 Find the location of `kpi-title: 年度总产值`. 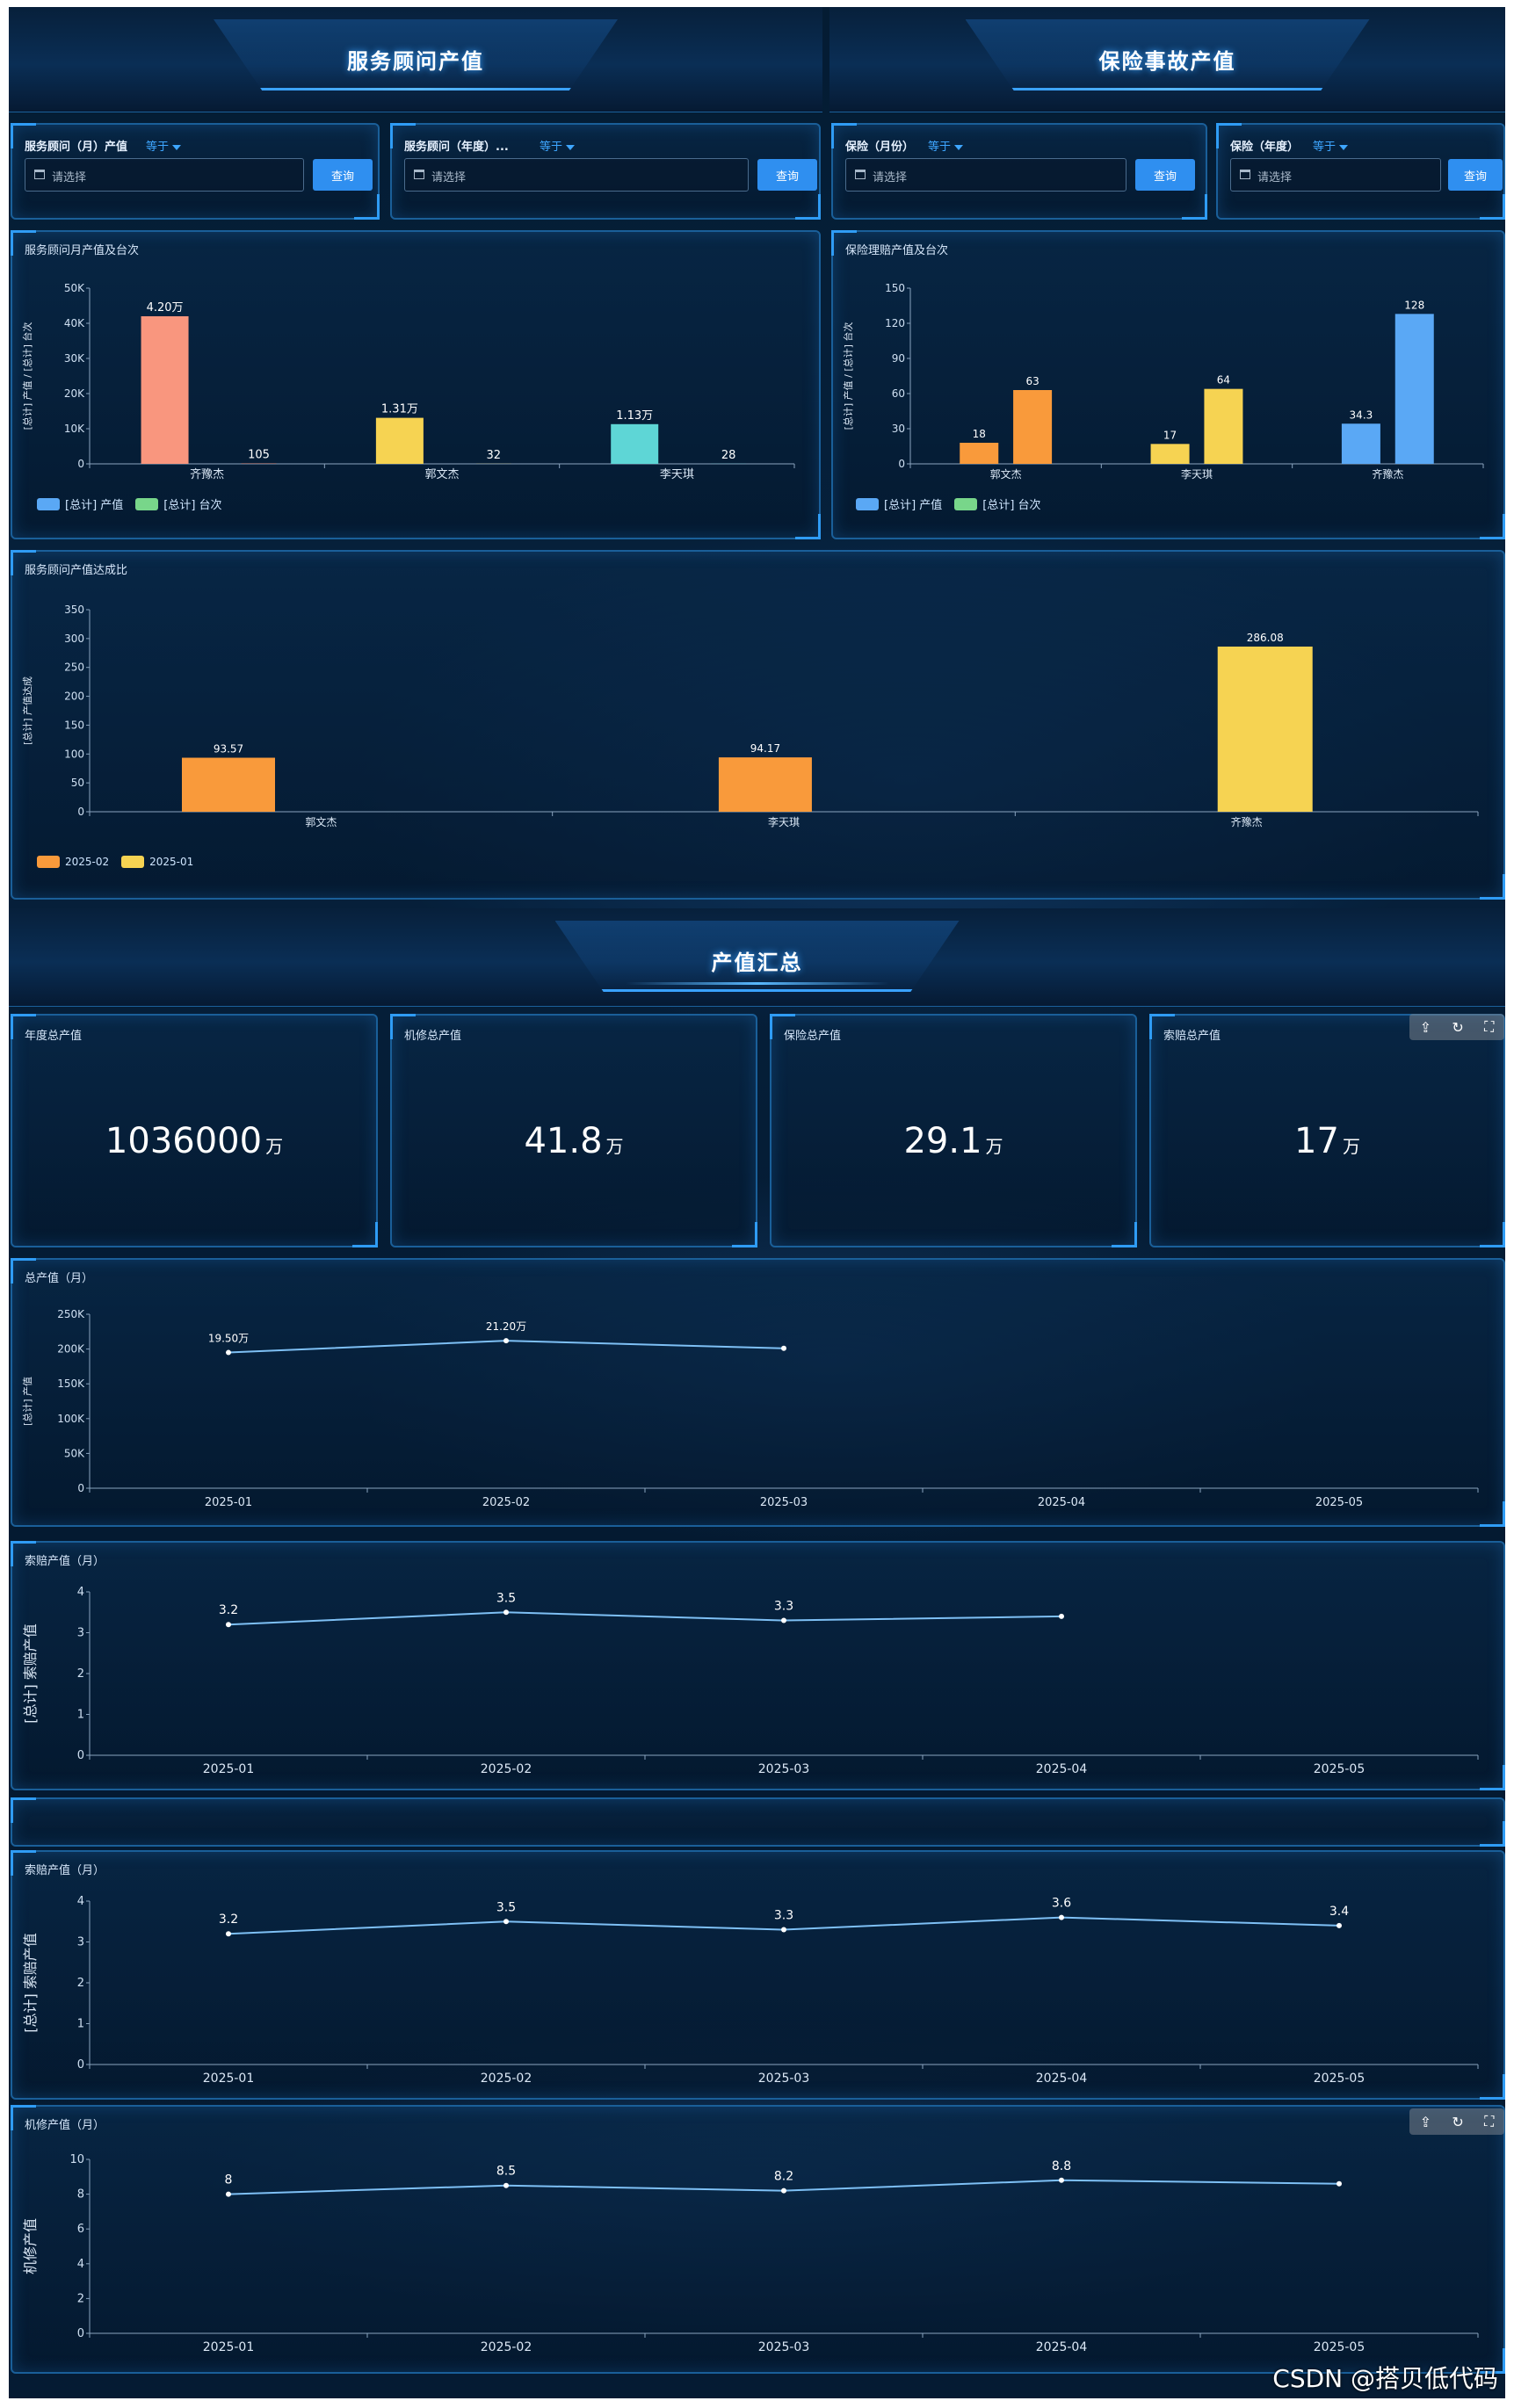

kpi-title: 年度总产值 is located at coordinates (54, 1036).